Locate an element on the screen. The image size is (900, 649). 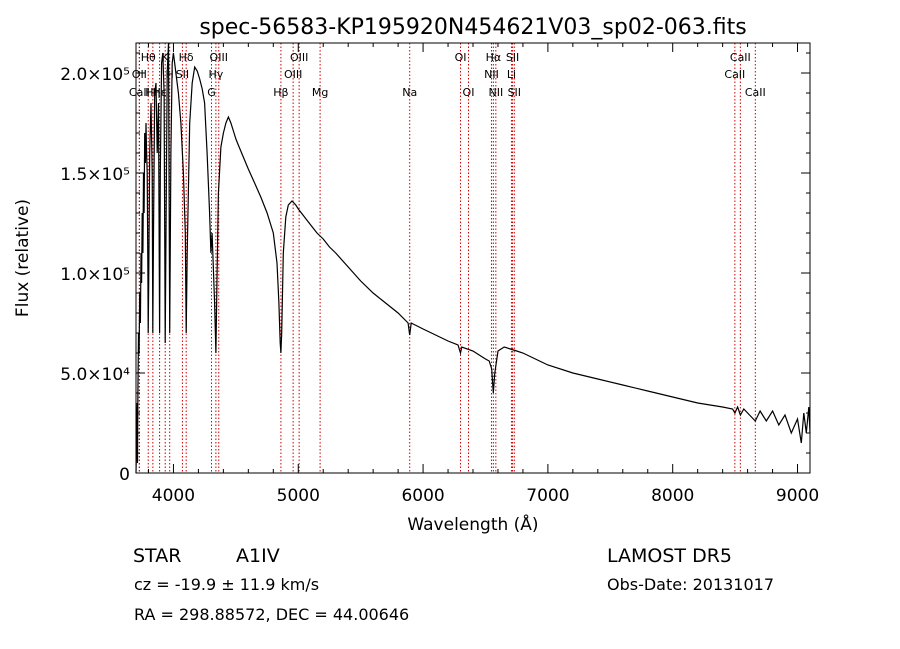
y-tick-label: 2.0×10⁵ is located at coordinates (95, 75).